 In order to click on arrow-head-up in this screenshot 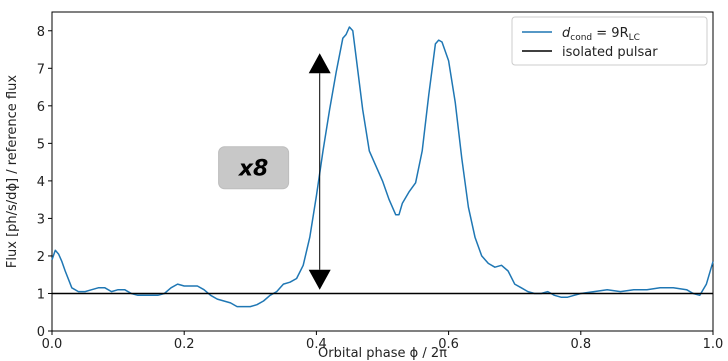, I will do `click(319, 63)`.